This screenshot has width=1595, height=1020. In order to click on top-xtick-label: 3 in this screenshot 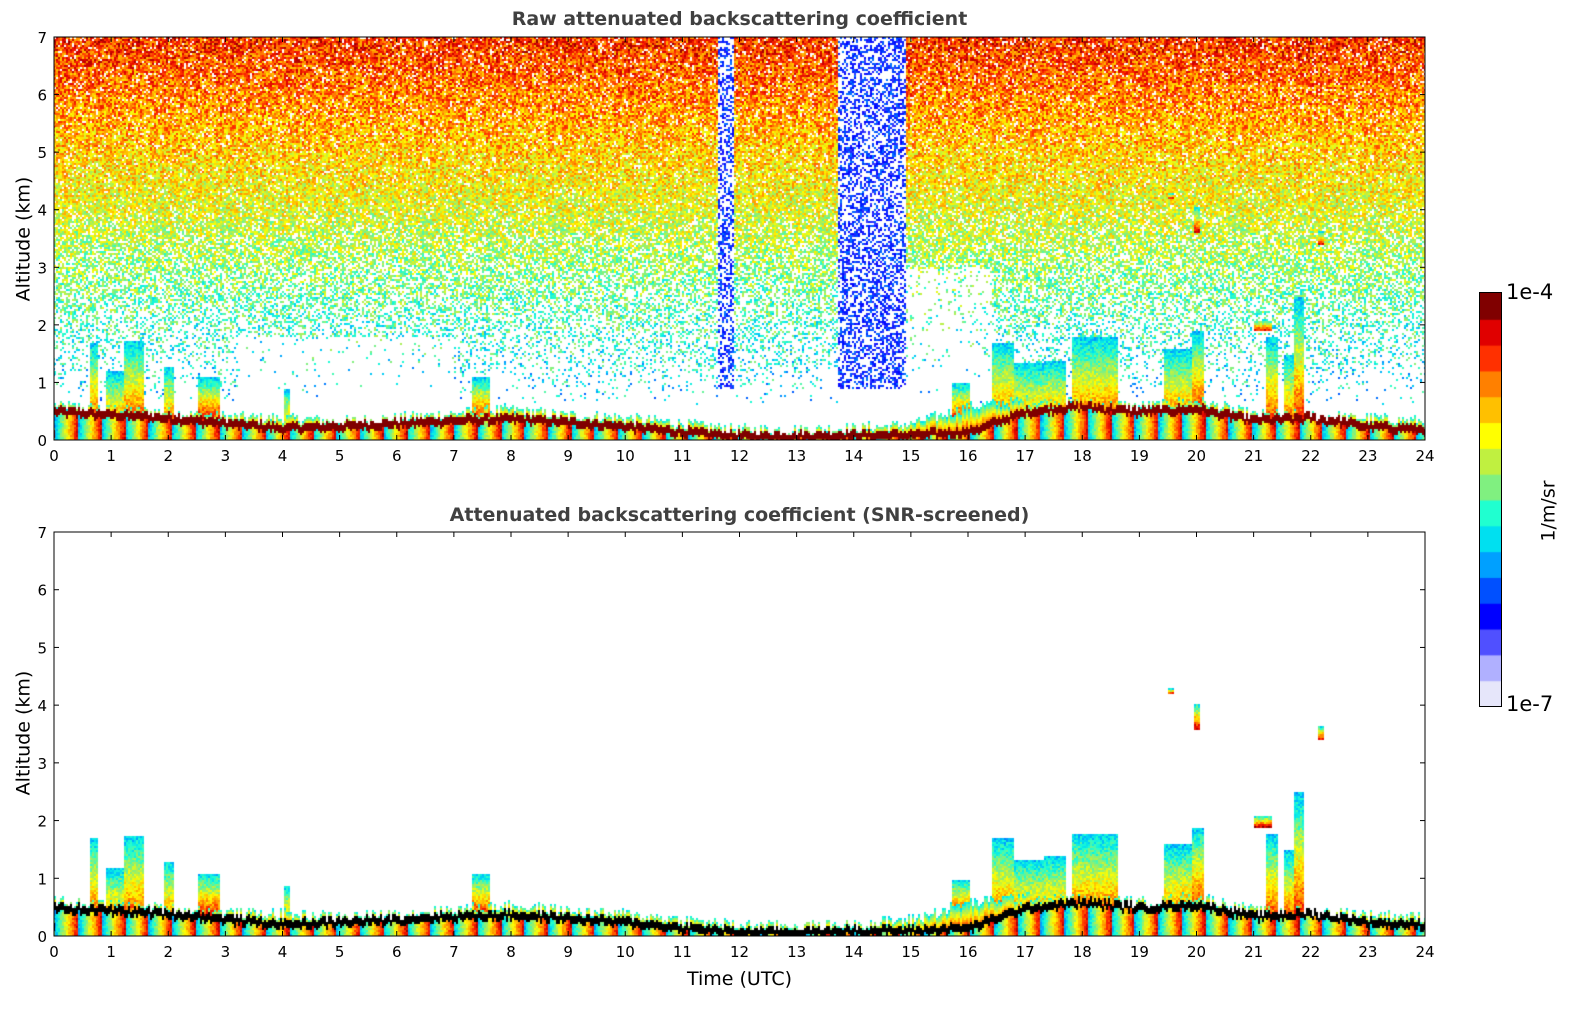, I will do `click(226, 456)`.